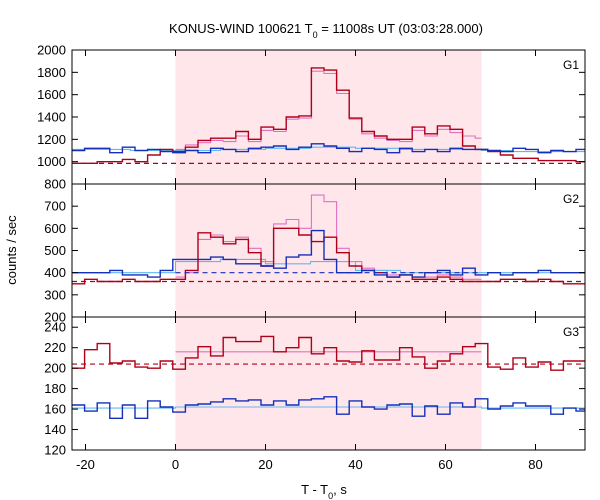  What do you see at coordinates (315, 35) in the screenshot?
I see `chart-title-subscript: 0` at bounding box center [315, 35].